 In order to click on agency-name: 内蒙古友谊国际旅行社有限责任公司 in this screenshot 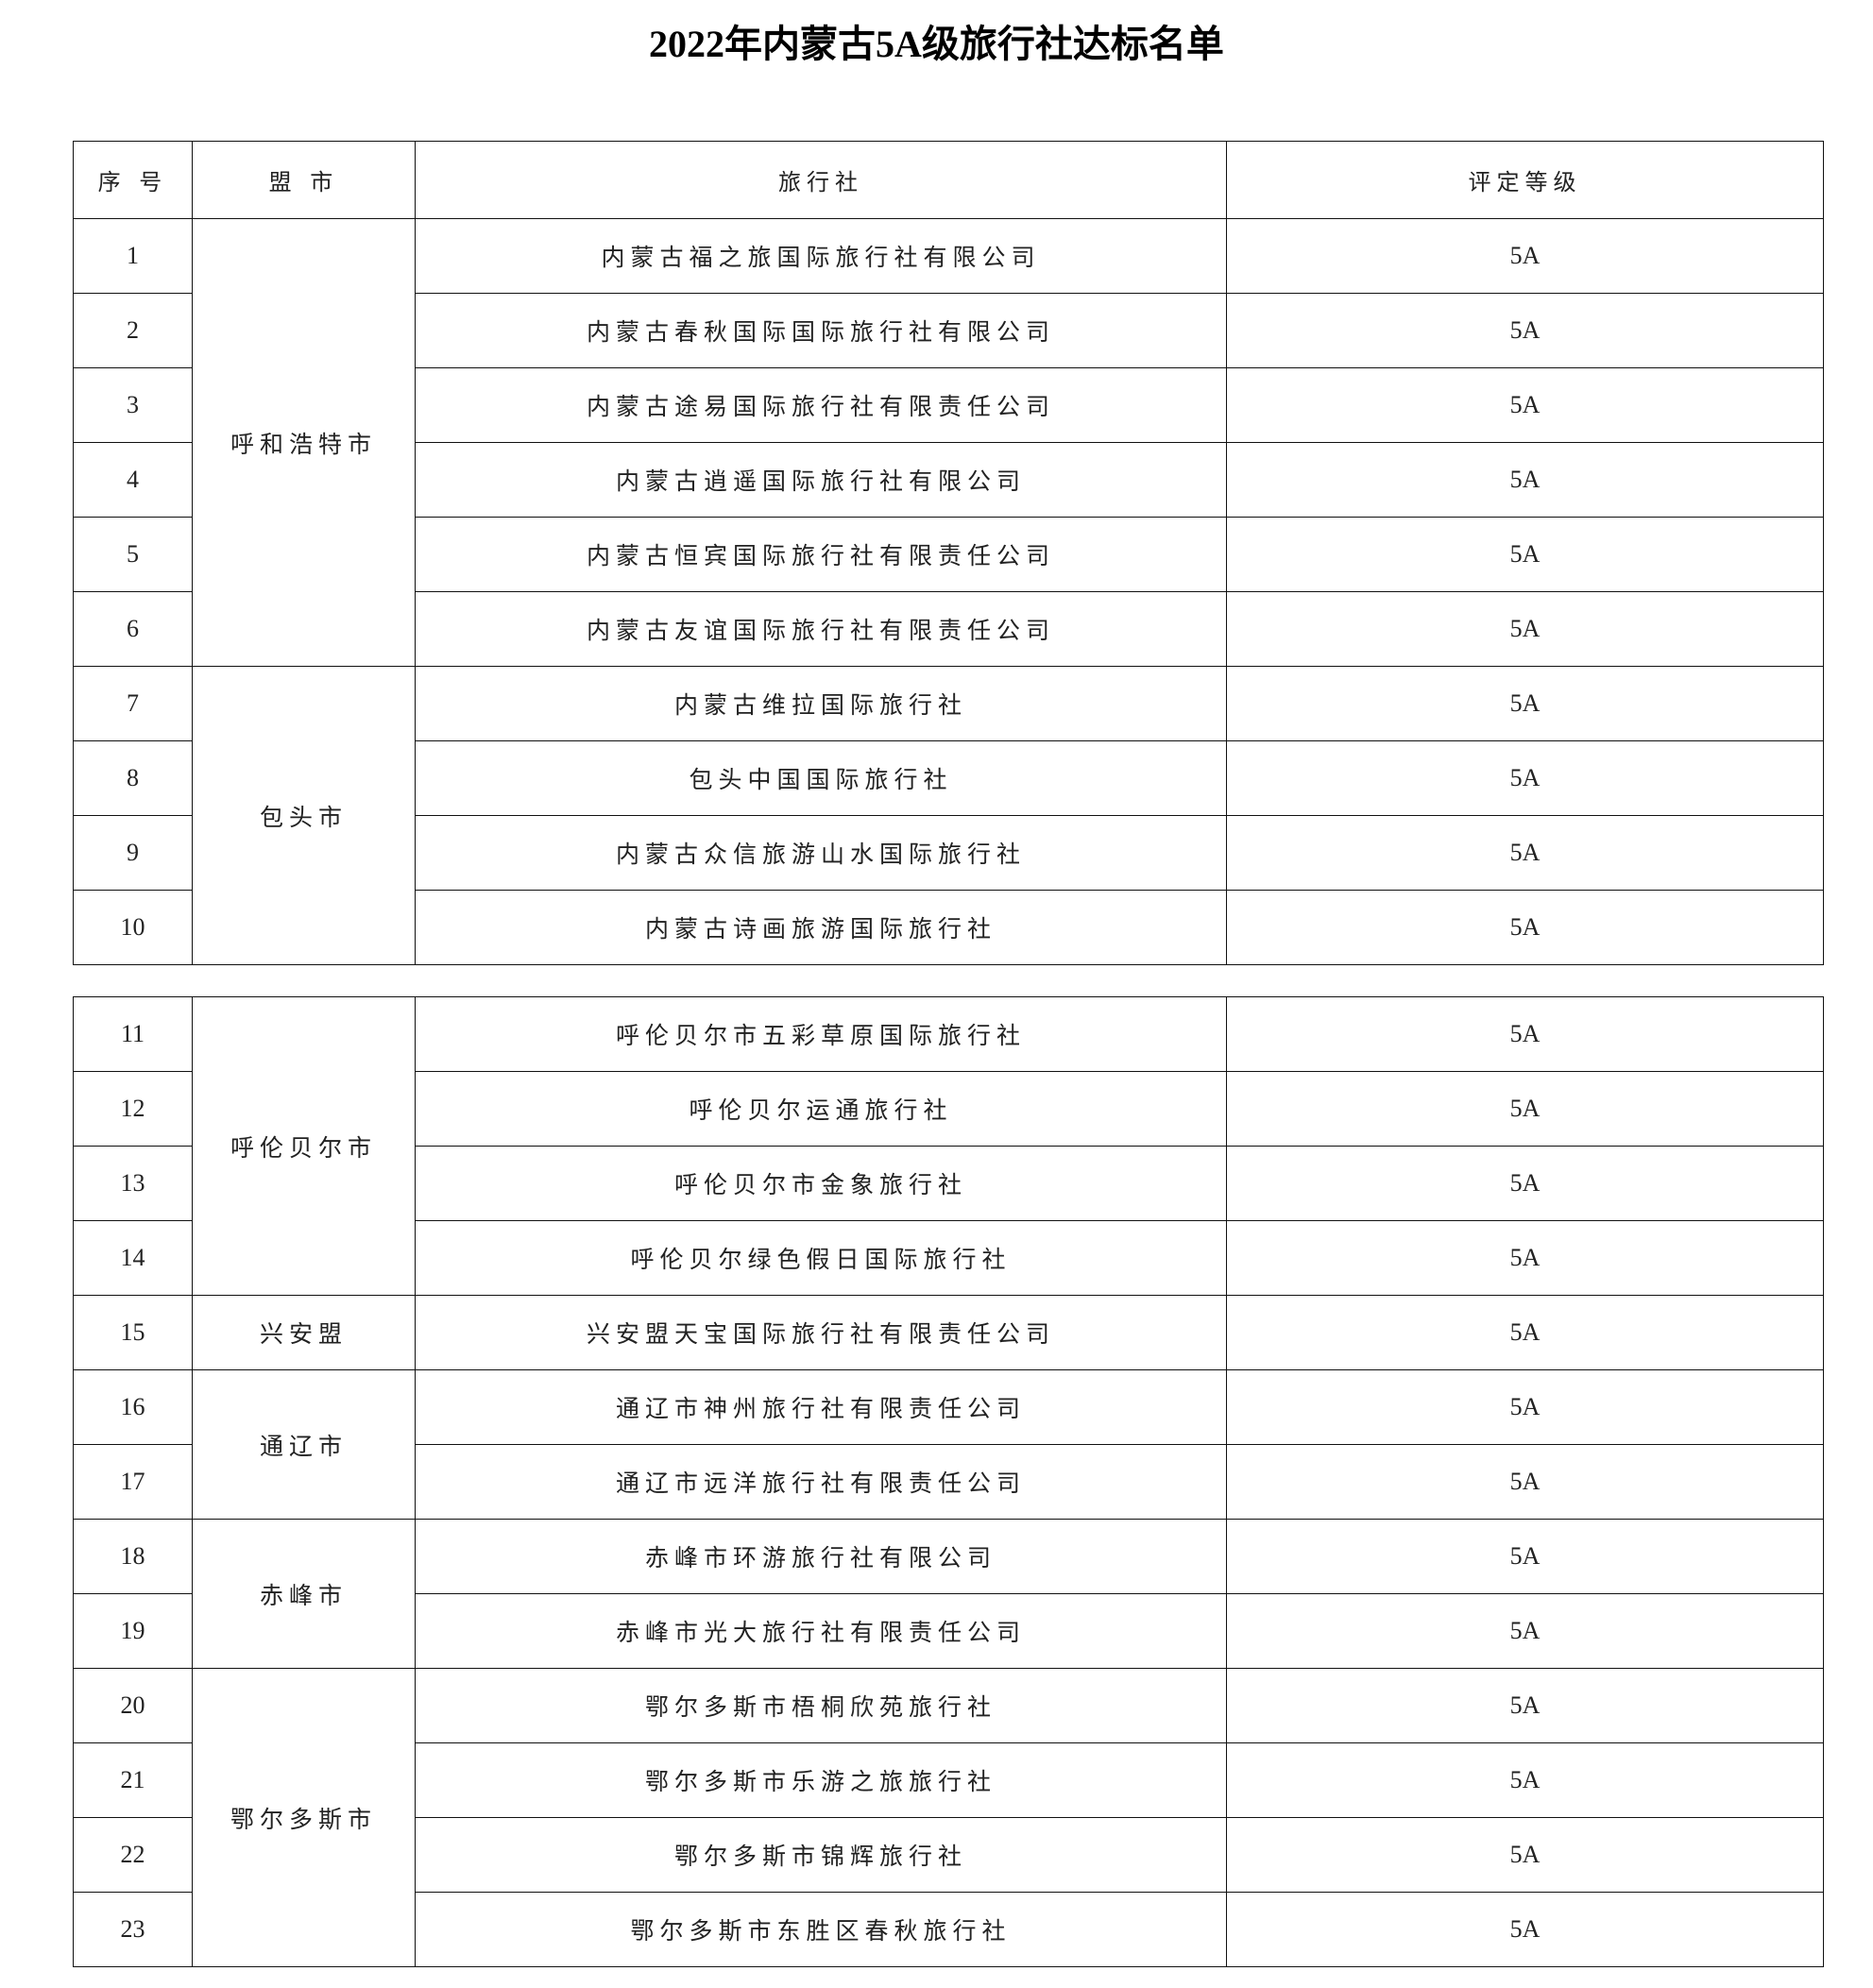, I will do `click(821, 629)`.